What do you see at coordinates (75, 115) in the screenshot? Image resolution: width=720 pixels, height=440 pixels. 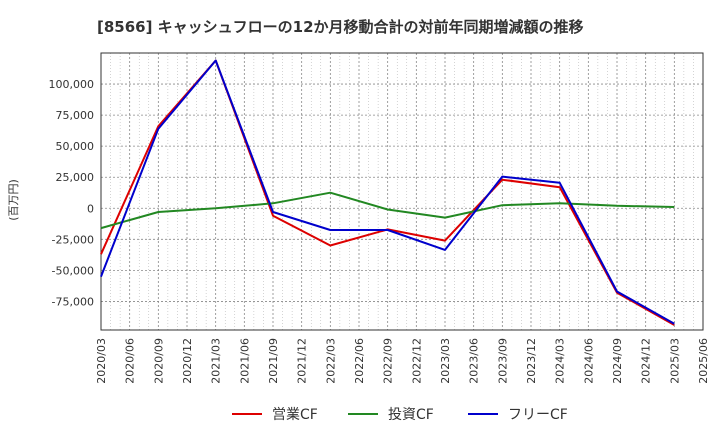 I see `y-tick-label: 75,000` at bounding box center [75, 115].